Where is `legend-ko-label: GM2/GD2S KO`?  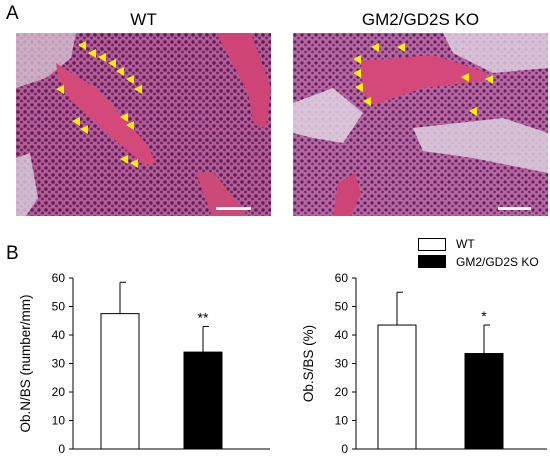 legend-ko-label: GM2/GD2S KO is located at coordinates (497, 262).